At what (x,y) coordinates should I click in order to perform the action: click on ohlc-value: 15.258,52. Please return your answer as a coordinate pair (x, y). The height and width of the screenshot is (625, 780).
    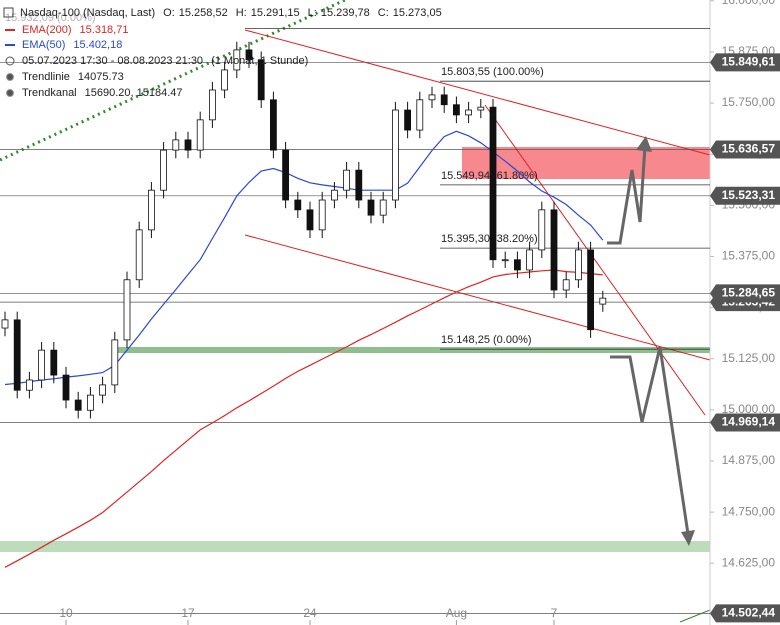
    Looking at the image, I should click on (203, 13).